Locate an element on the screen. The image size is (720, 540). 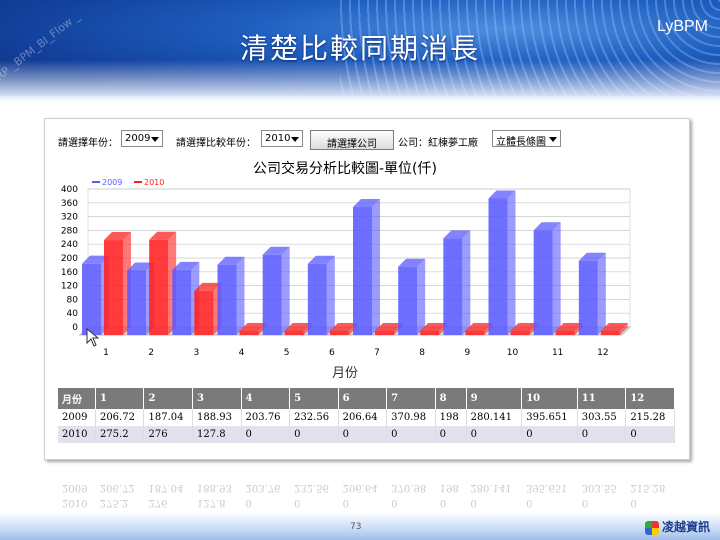
table-cell: 2010 is located at coordinates (77, 434).